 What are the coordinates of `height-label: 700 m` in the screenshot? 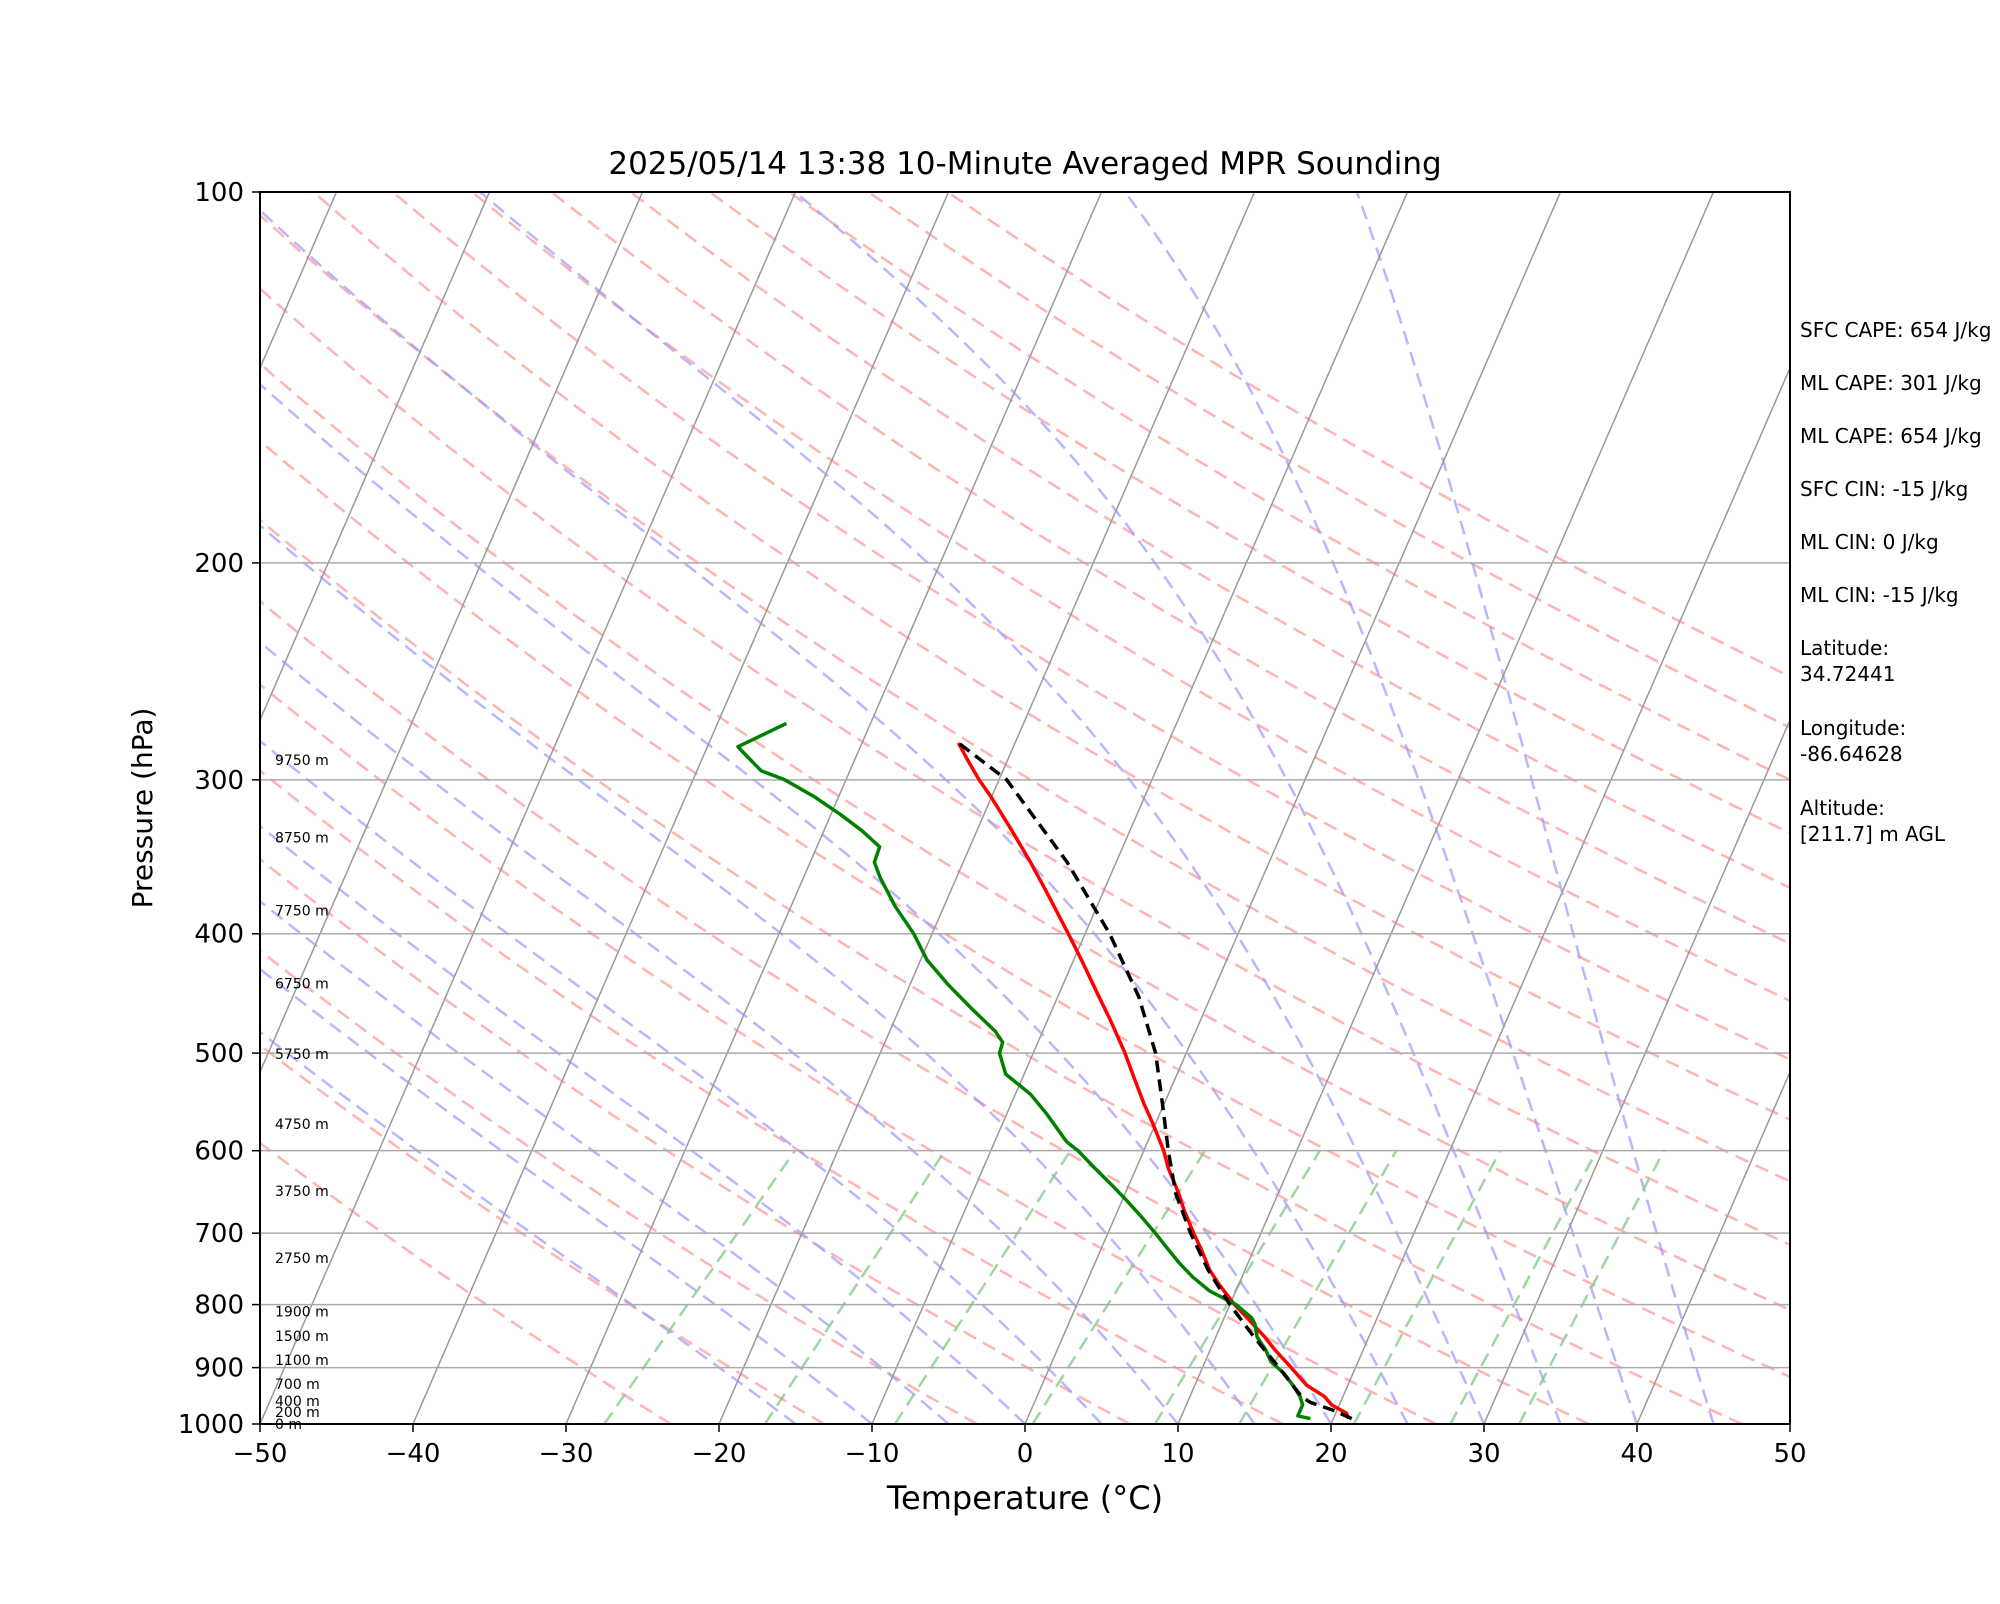 It's located at (297, 1385).